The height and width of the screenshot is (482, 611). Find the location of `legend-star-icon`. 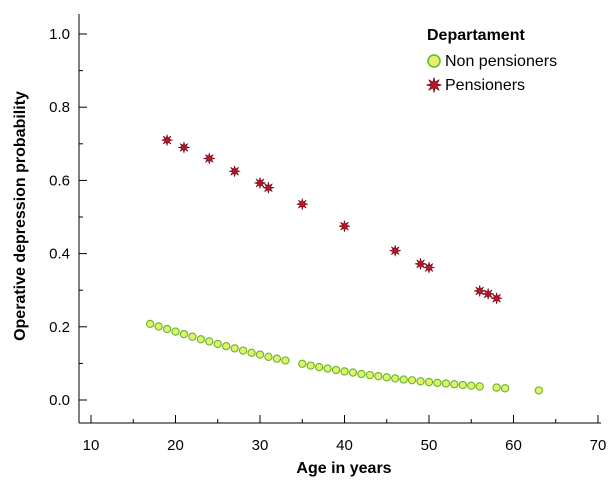

legend-star-icon is located at coordinates (434, 85).